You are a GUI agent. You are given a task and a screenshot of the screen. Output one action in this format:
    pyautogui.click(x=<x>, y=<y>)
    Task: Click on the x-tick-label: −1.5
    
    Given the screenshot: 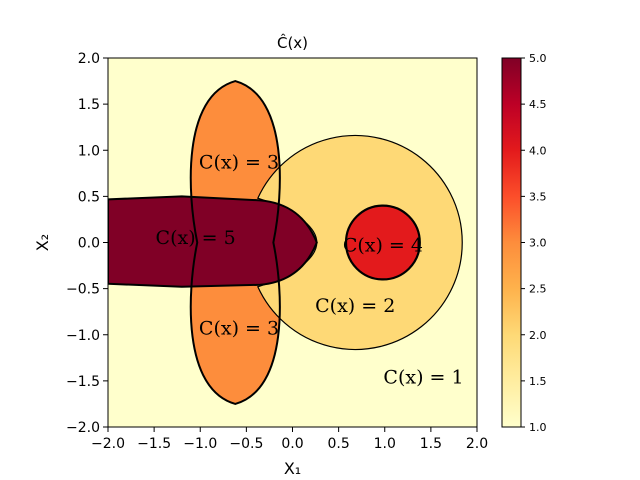 What is the action you would take?
    pyautogui.click(x=154, y=444)
    